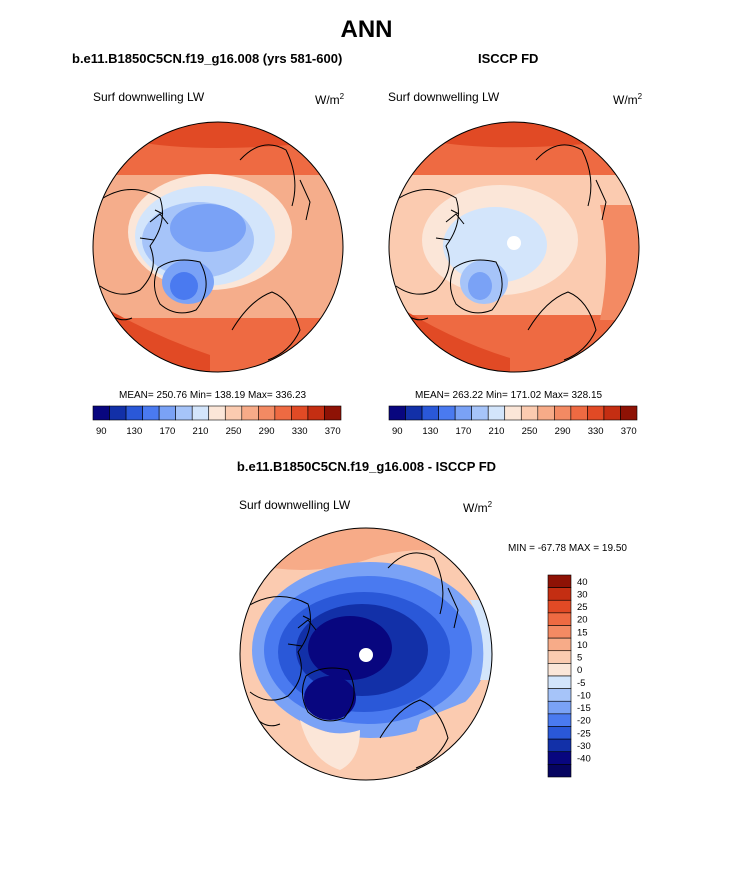 Image resolution: width=733 pixels, height=882 pixels. Describe the element at coordinates (581, 683) in the screenshot. I see `colorbar-tick-label: -5` at that location.